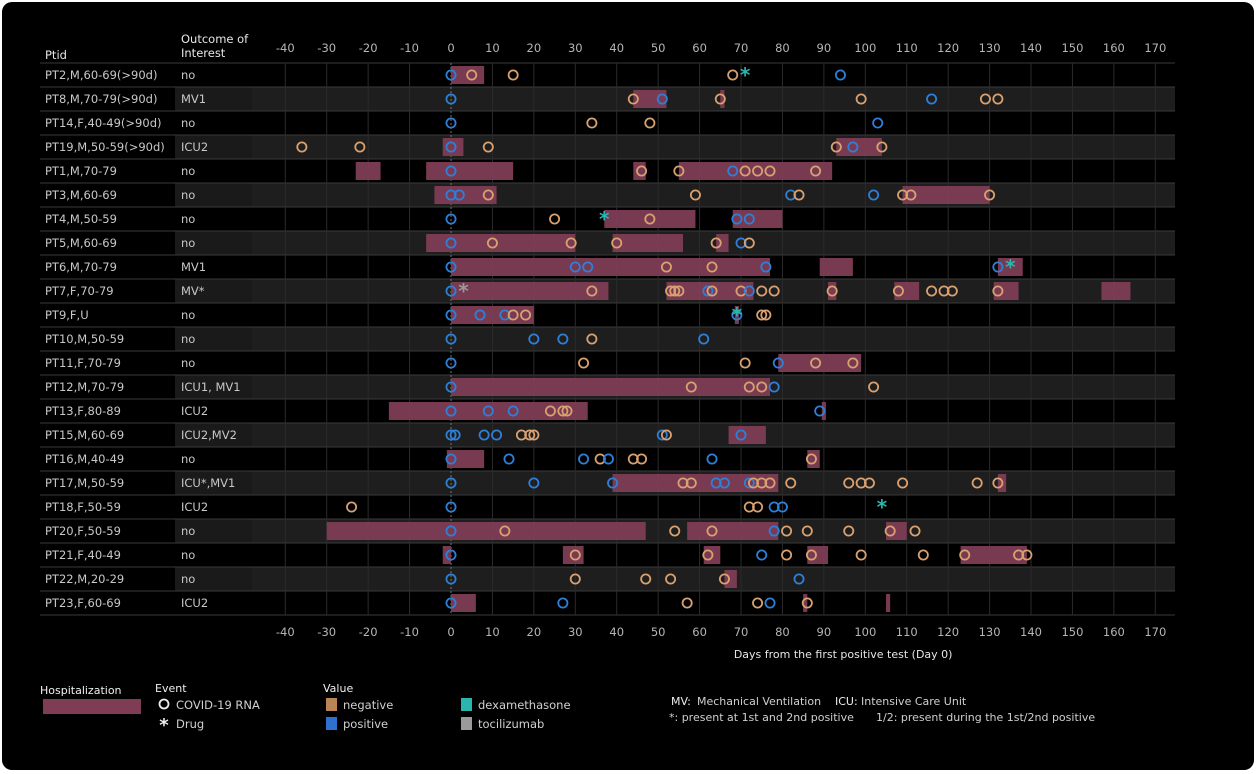 The height and width of the screenshot is (774, 1258). Describe the element at coordinates (331, 723) in the screenshot. I see `legend-positive-swatch` at that location.